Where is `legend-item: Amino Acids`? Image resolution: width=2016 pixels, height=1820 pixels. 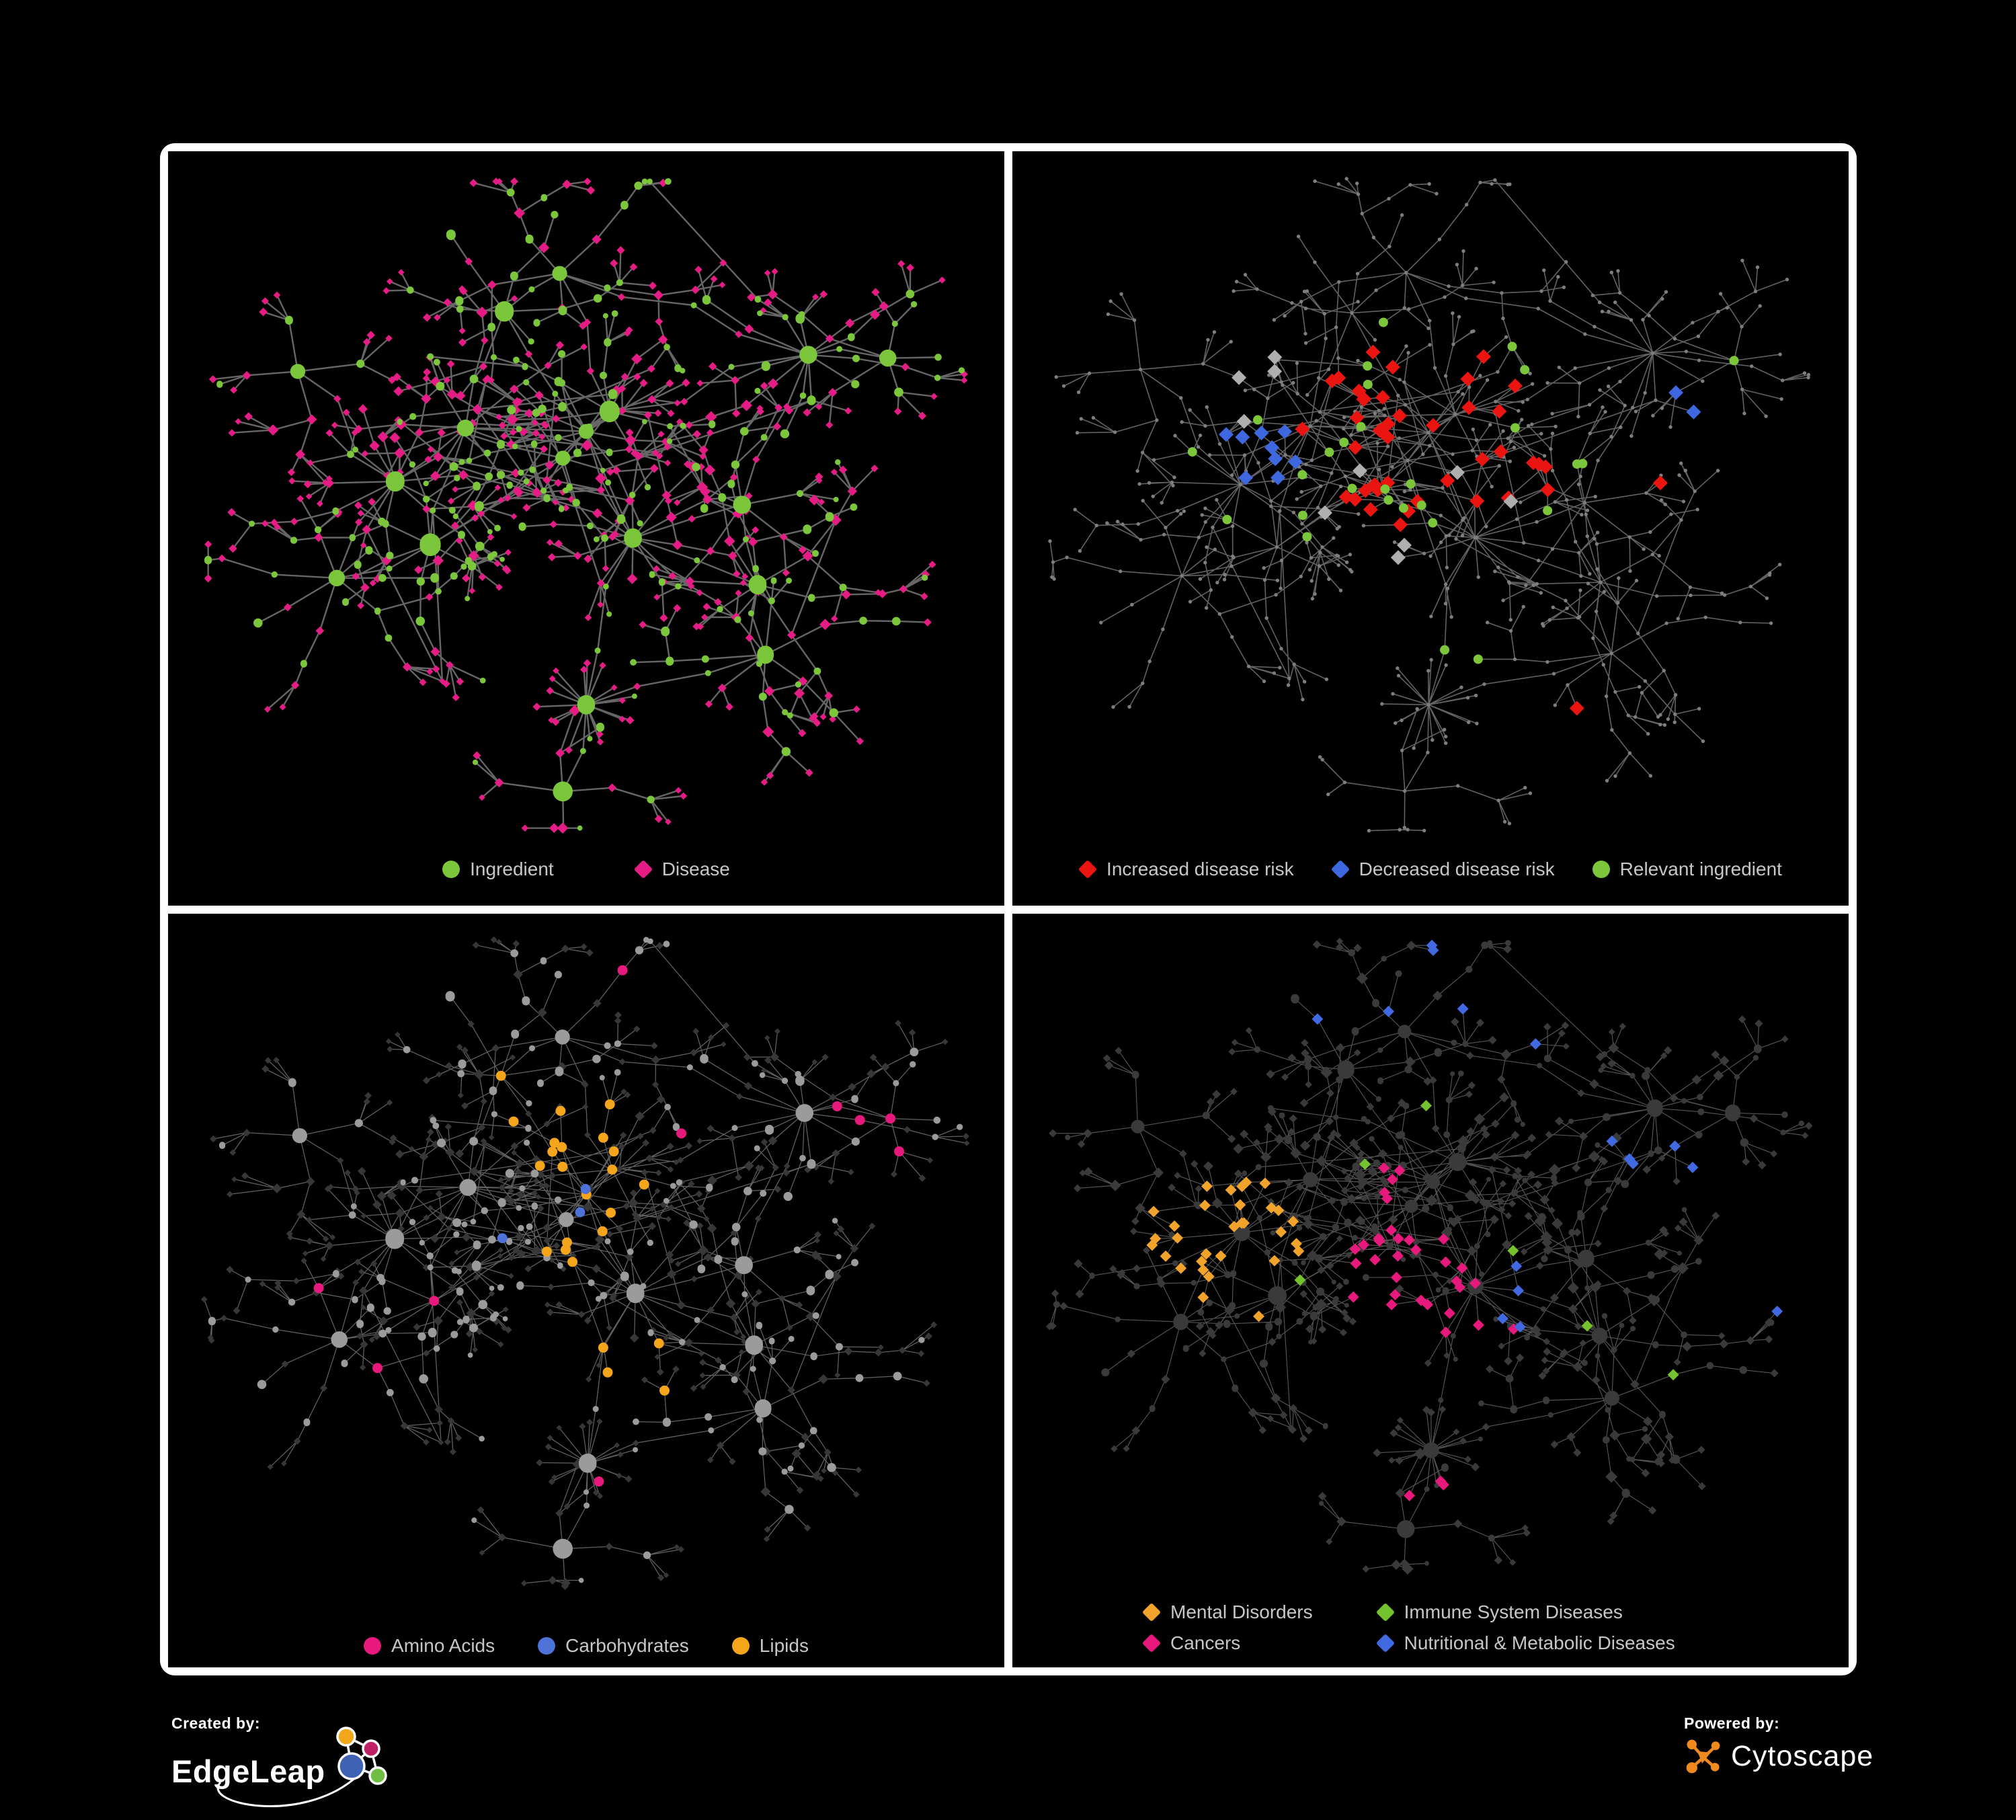
legend-item: Amino Acids is located at coordinates (429, 1646).